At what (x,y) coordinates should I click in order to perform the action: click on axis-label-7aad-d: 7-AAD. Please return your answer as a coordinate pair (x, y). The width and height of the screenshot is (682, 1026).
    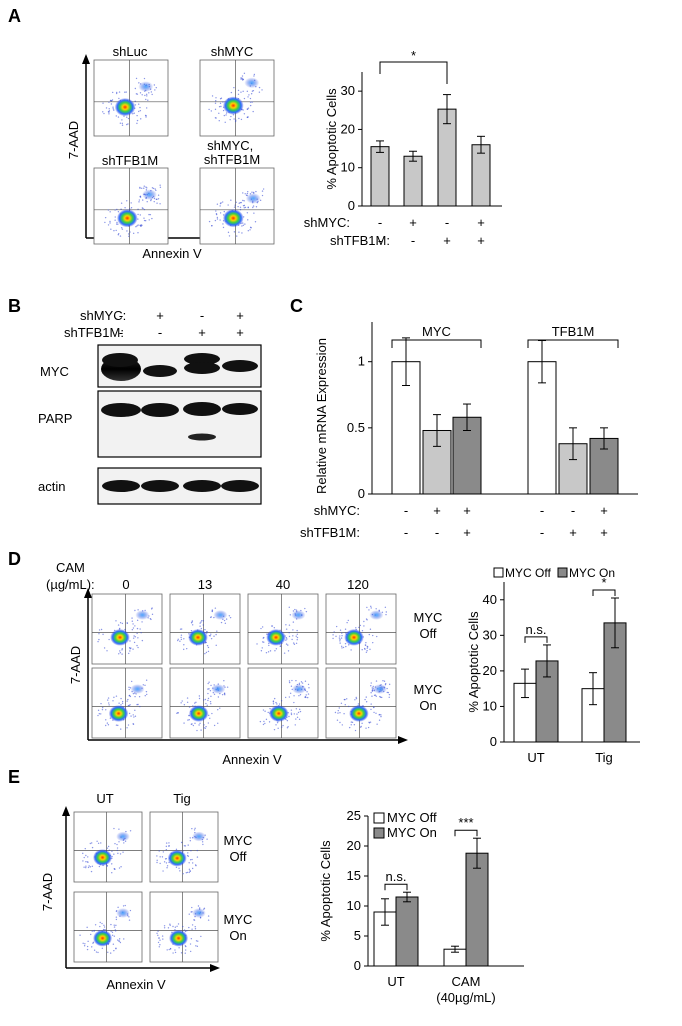
    Looking at the image, I should click on (75, 665).